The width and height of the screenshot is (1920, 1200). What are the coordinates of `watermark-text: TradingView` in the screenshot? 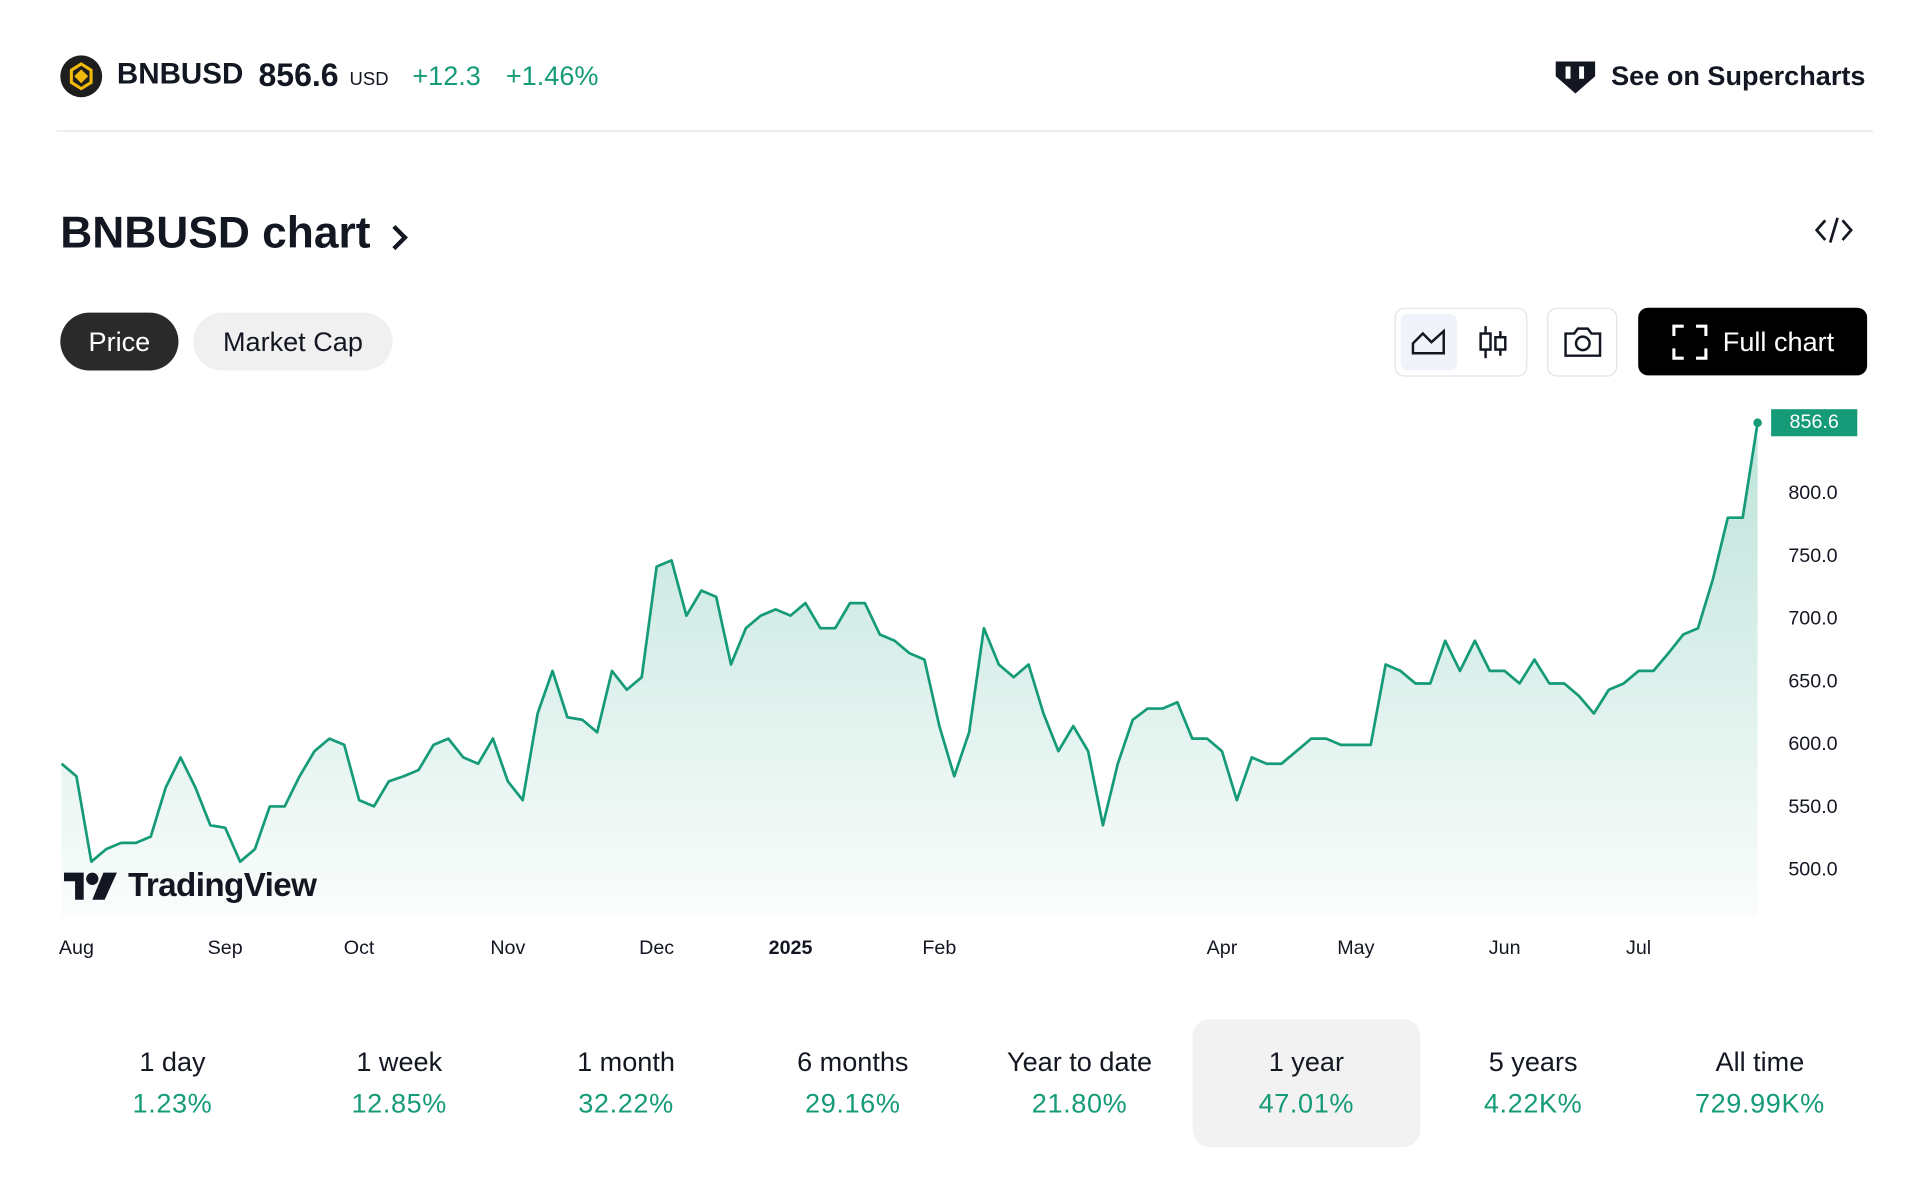 It's located at (222, 885).